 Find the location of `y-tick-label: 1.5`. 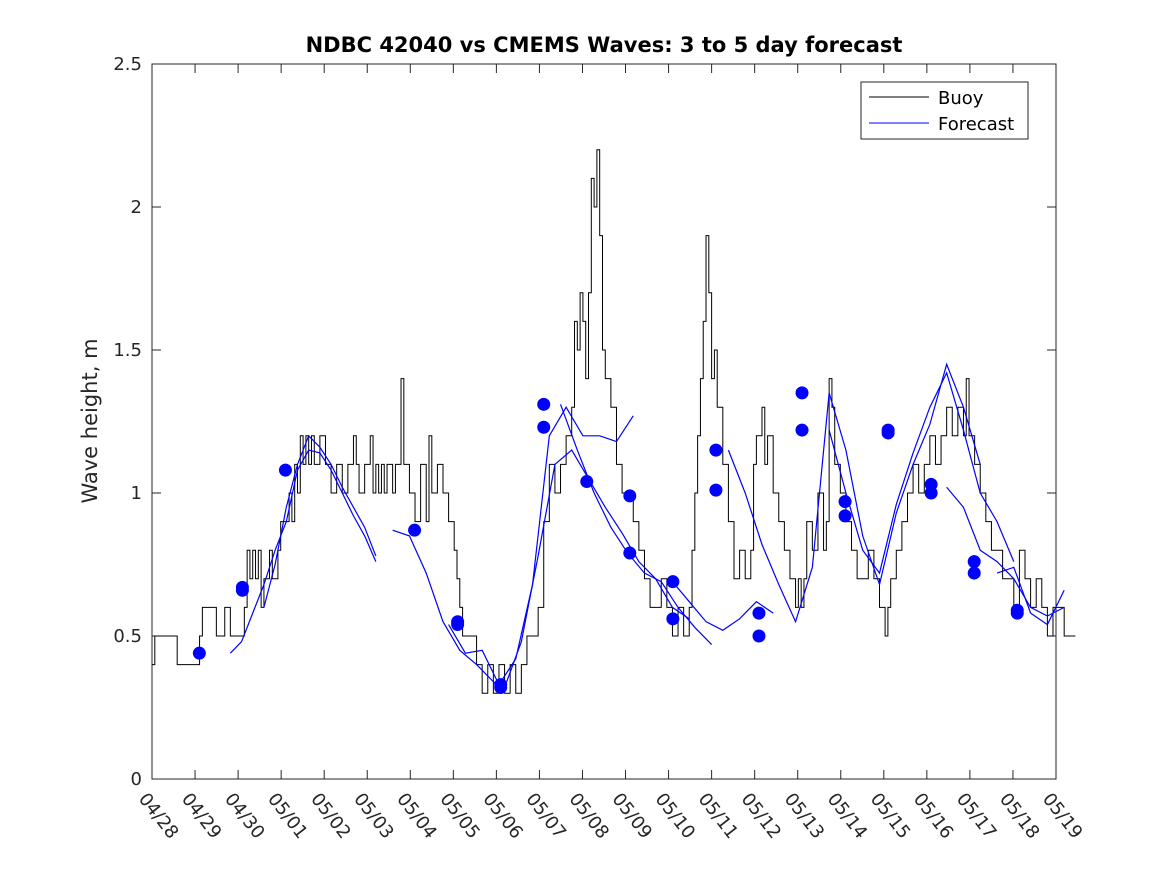

y-tick-label: 1.5 is located at coordinates (127, 350).